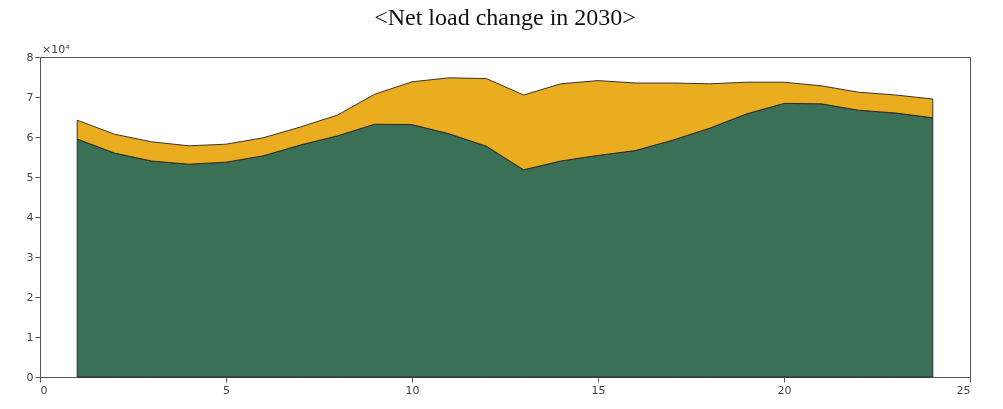  Describe the element at coordinates (30, 217) in the screenshot. I see `y-tick-label: 4` at that location.